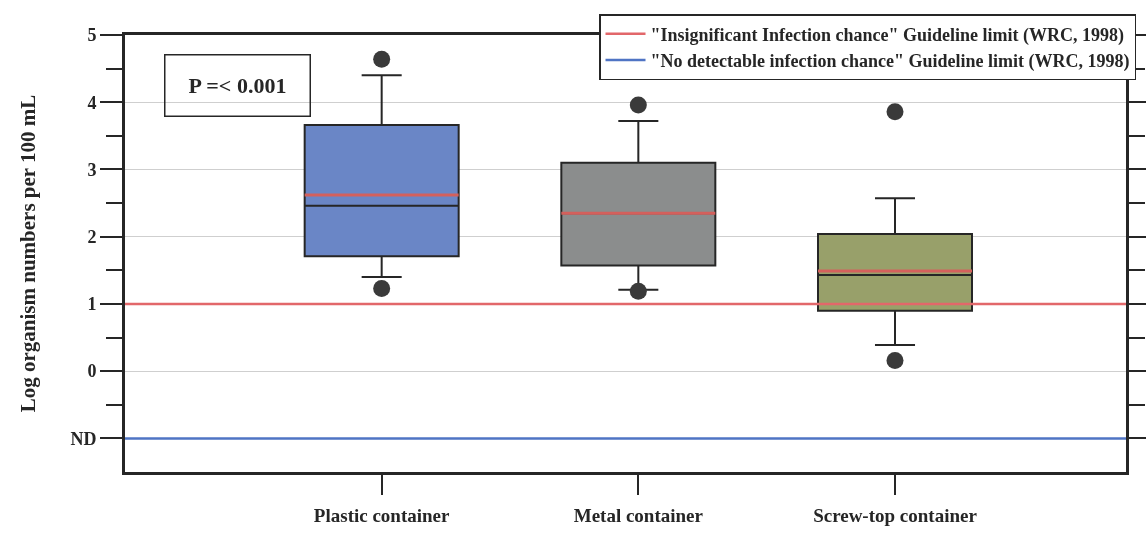  What do you see at coordinates (382, 515) in the screenshot?
I see `x-tick-label: Plastic container` at bounding box center [382, 515].